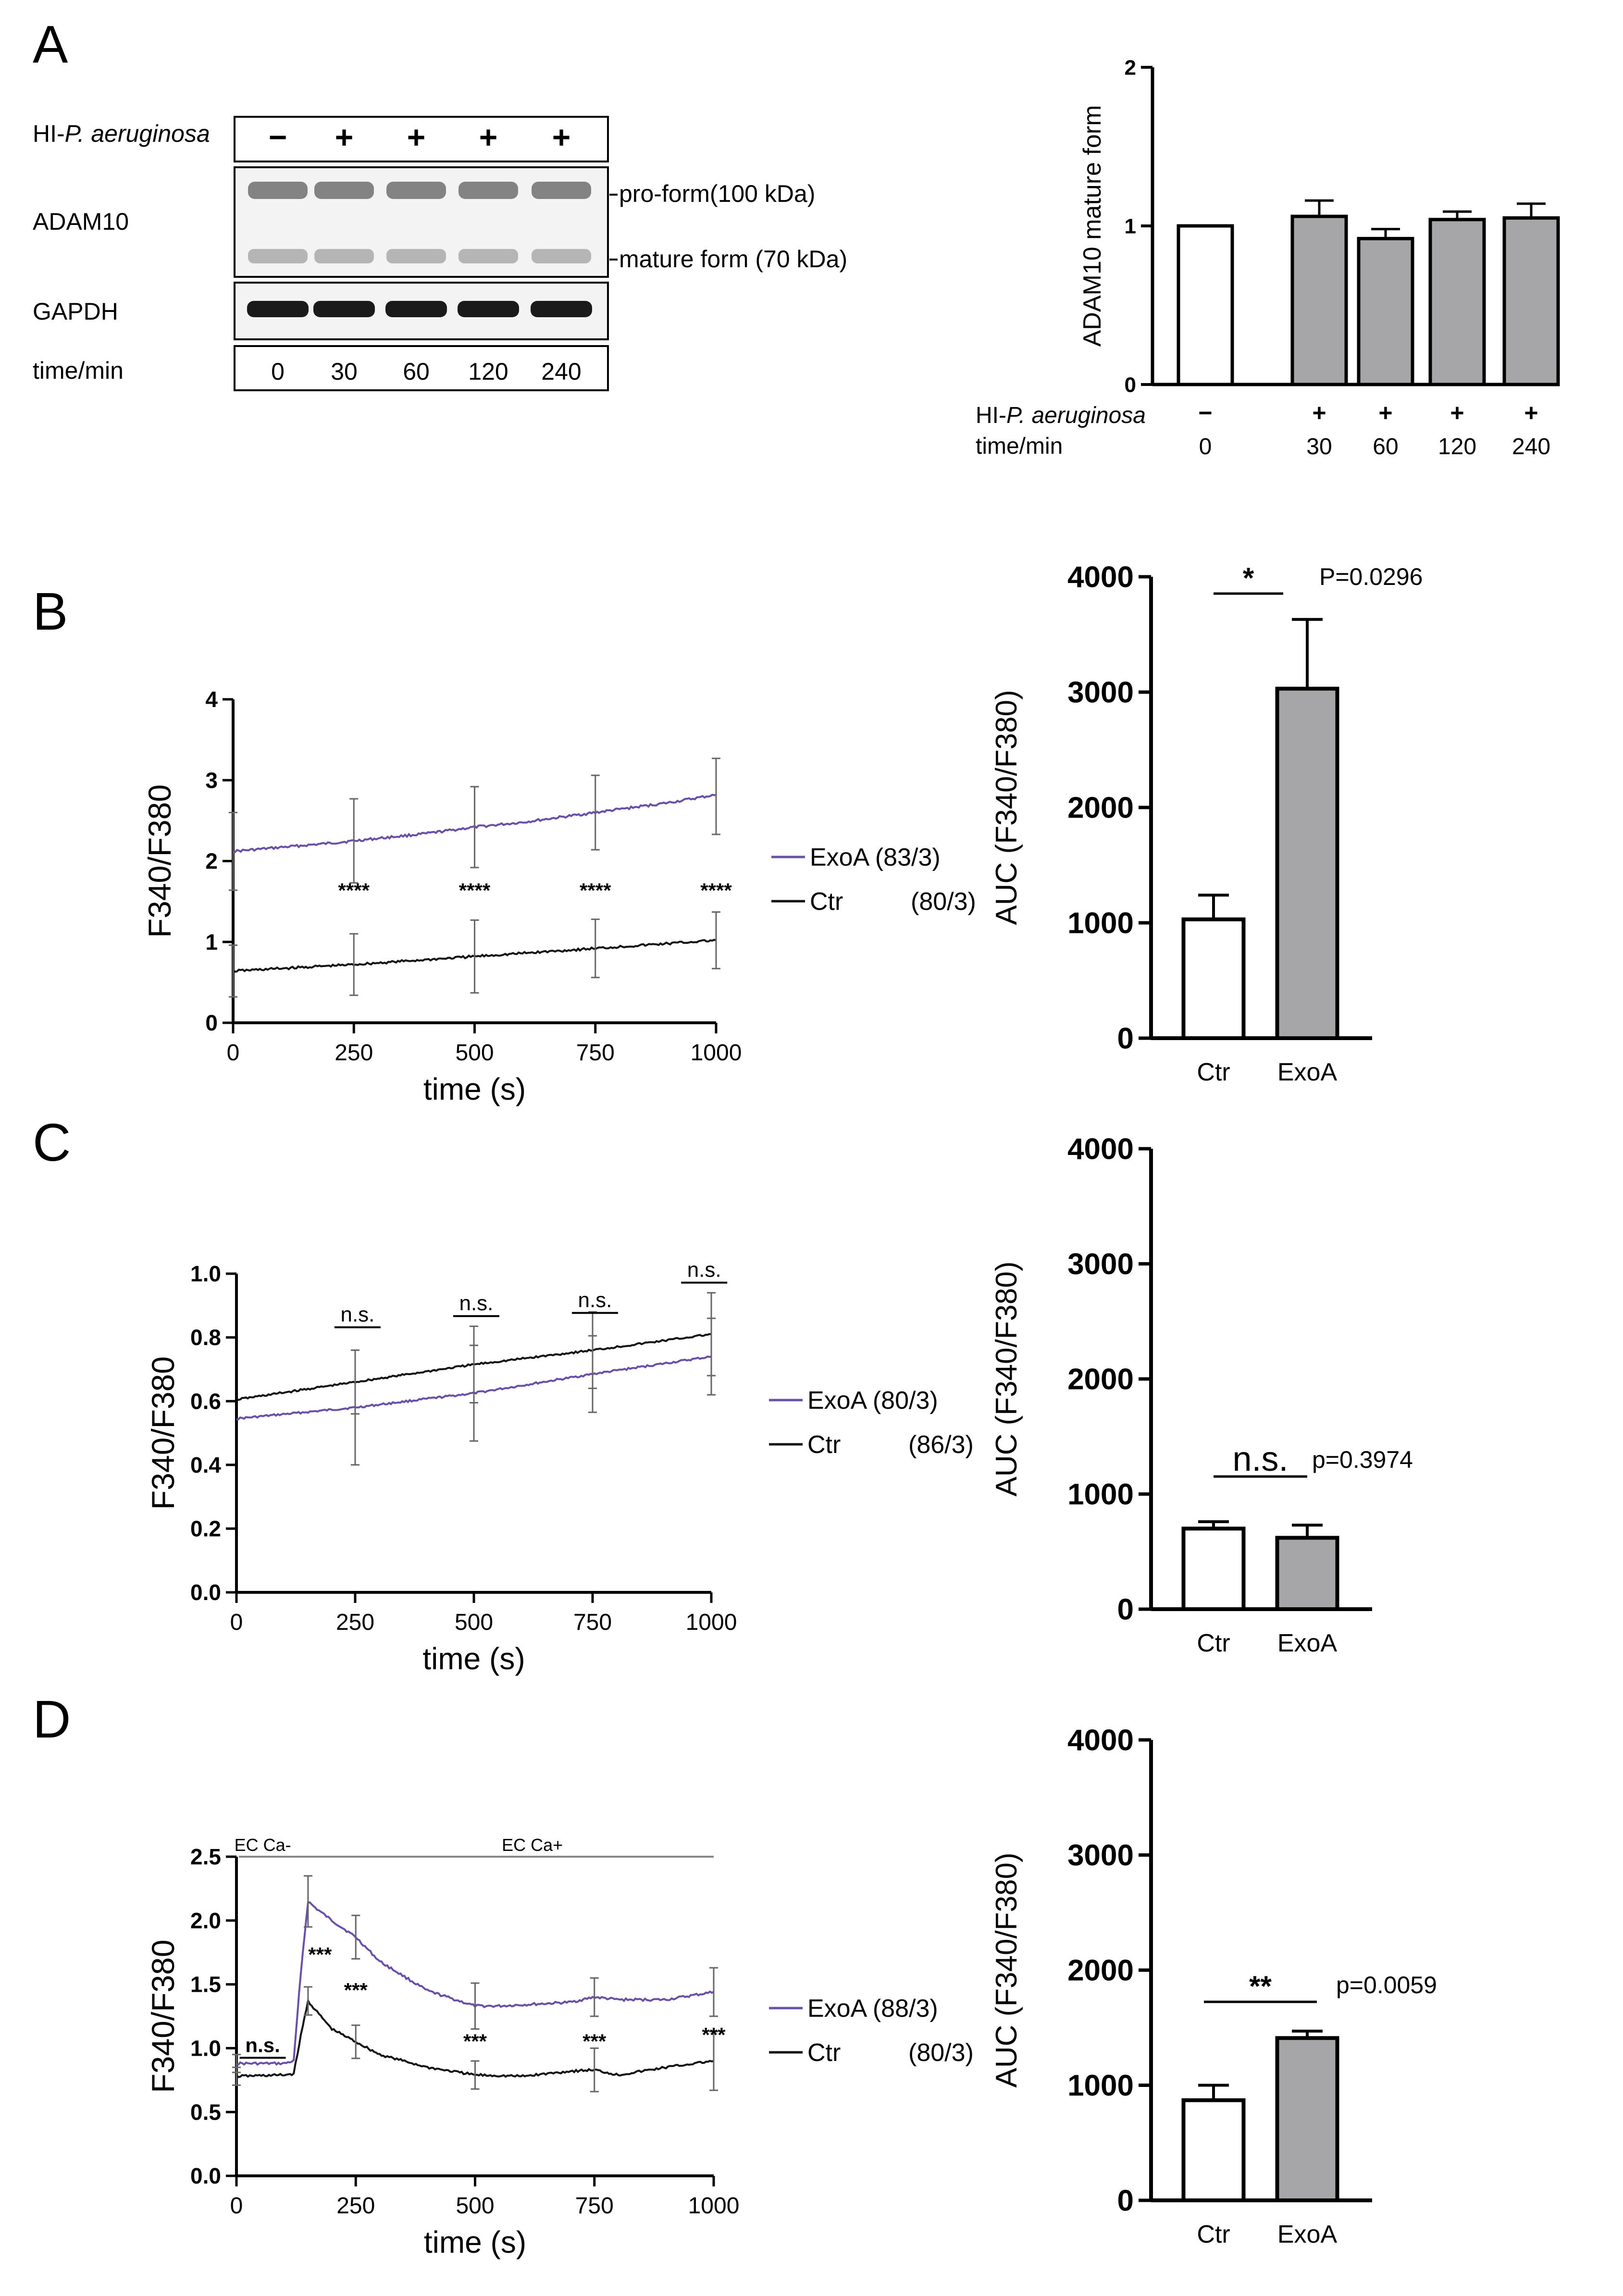 Image resolution: width=1623 pixels, height=2296 pixels. I want to click on legend-label: ExoA (80/3), so click(873, 1401).